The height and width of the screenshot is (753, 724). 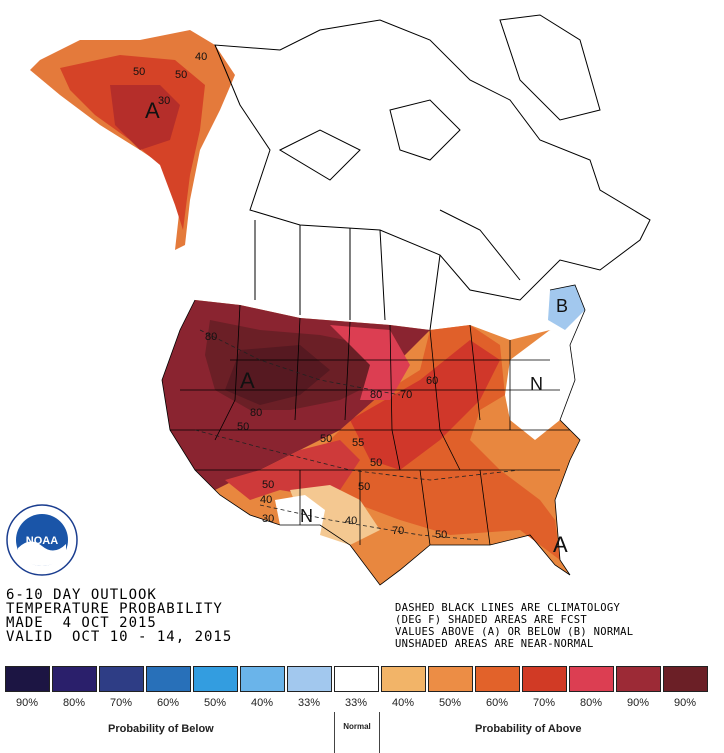 I want to click on svg-text: NOAA, so click(x=42, y=541).